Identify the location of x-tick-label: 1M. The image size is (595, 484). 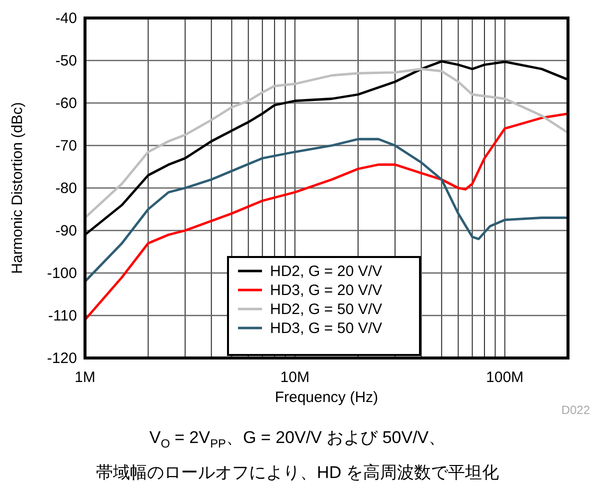
(85, 377).